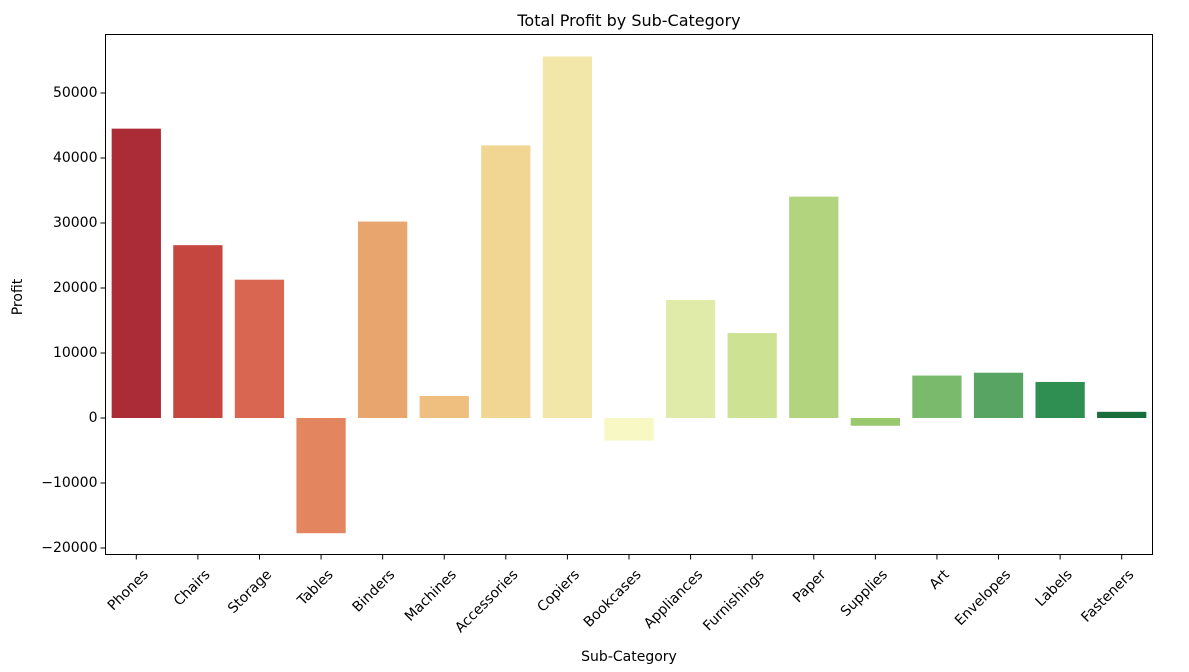  I want to click on bar-tables, so click(321, 476).